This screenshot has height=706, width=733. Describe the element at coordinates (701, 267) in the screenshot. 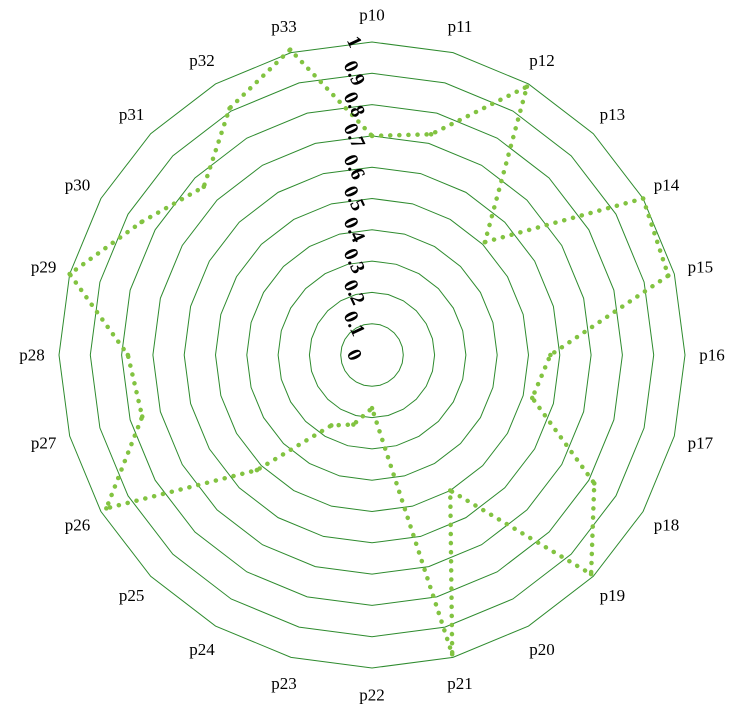

I see `category-label: p15` at that location.